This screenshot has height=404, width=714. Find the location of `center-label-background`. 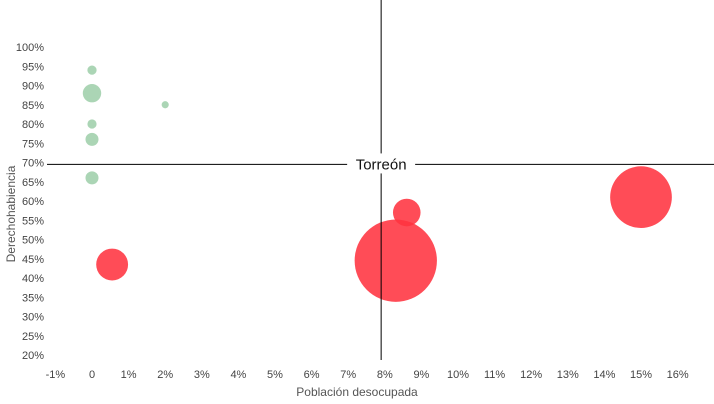

center-label-background is located at coordinates (381, 163).